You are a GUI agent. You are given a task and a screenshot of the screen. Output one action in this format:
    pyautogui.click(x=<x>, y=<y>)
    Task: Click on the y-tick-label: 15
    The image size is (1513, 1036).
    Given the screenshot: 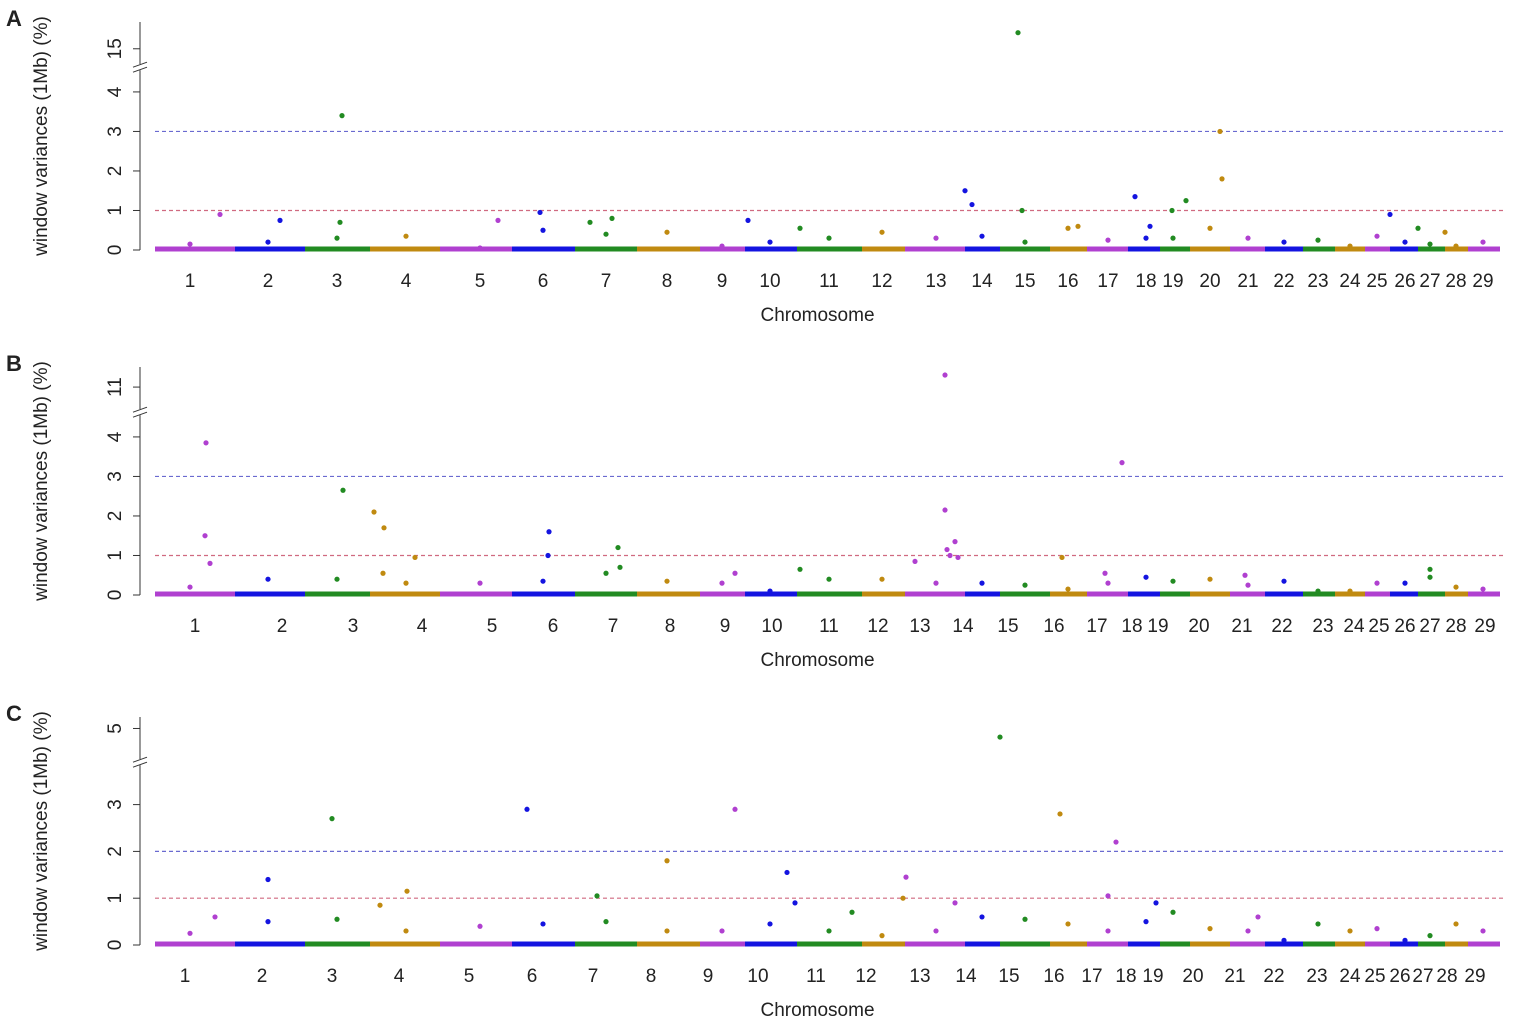 What is the action you would take?
    pyautogui.click(x=115, y=48)
    